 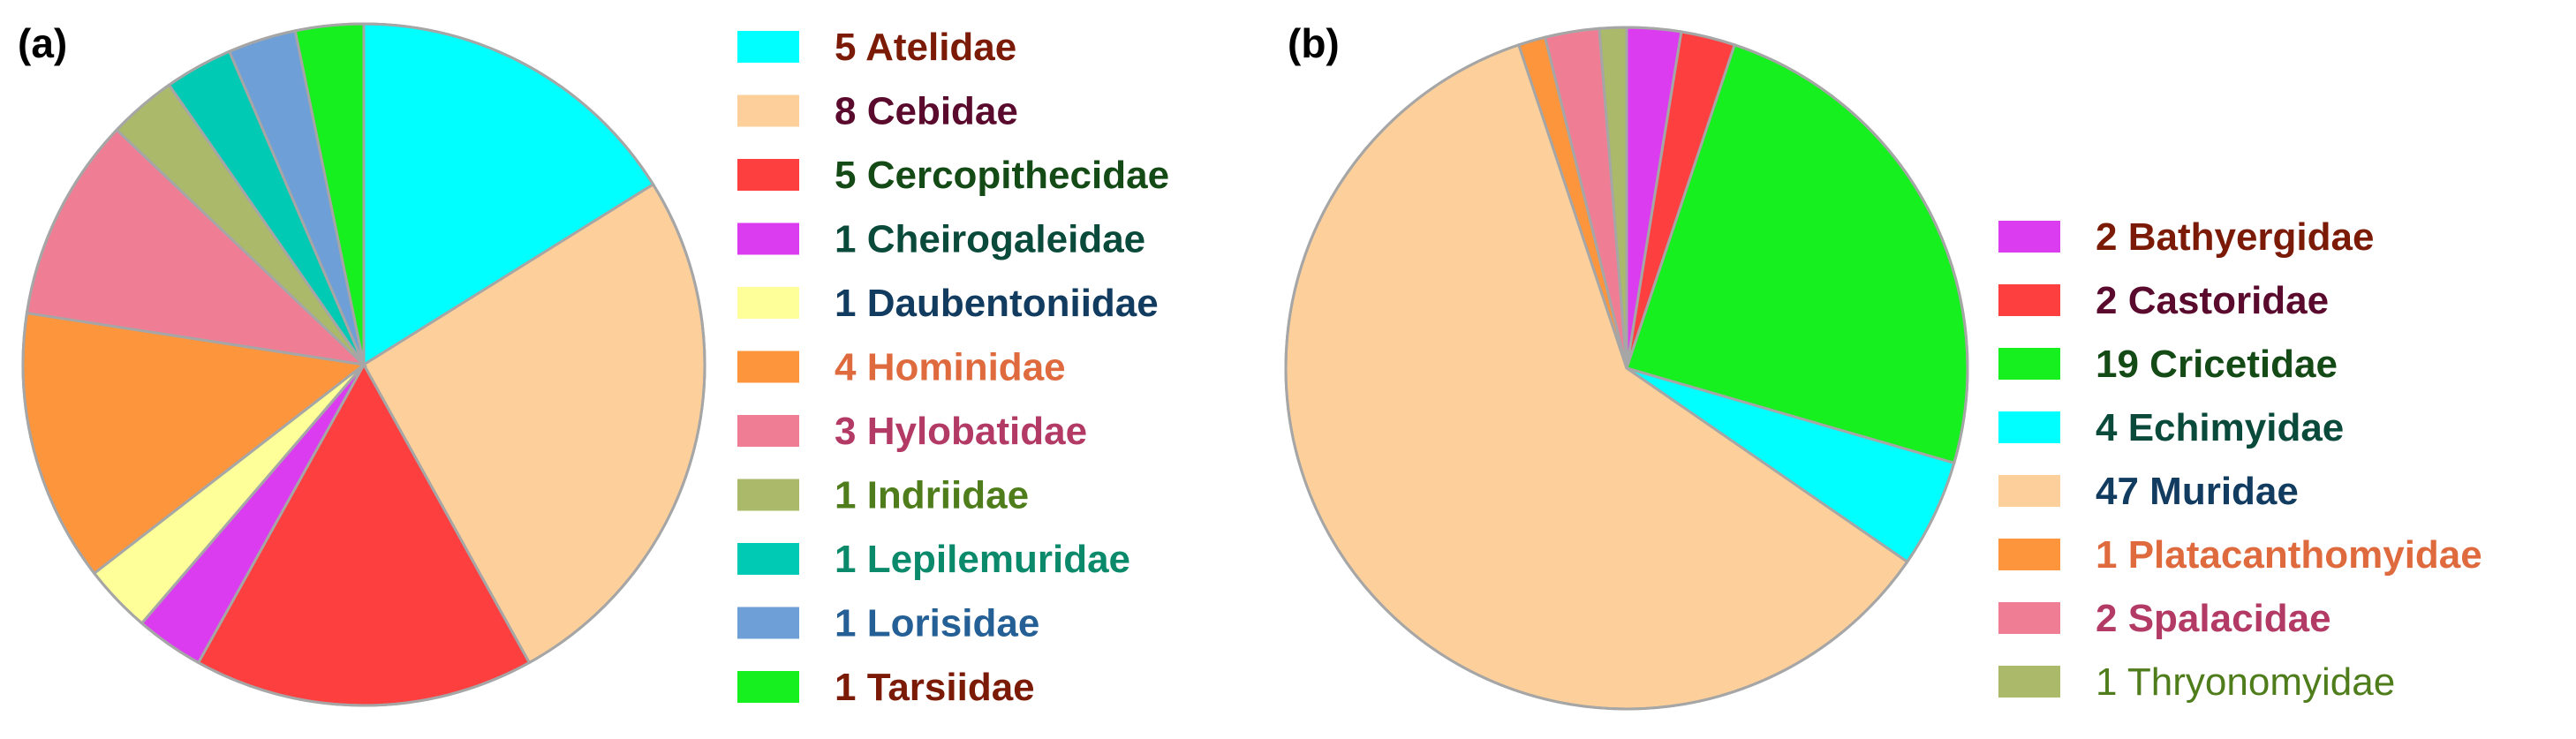 What do you see at coordinates (1314, 43) in the screenshot?
I see `panel-b-label: (b)` at bounding box center [1314, 43].